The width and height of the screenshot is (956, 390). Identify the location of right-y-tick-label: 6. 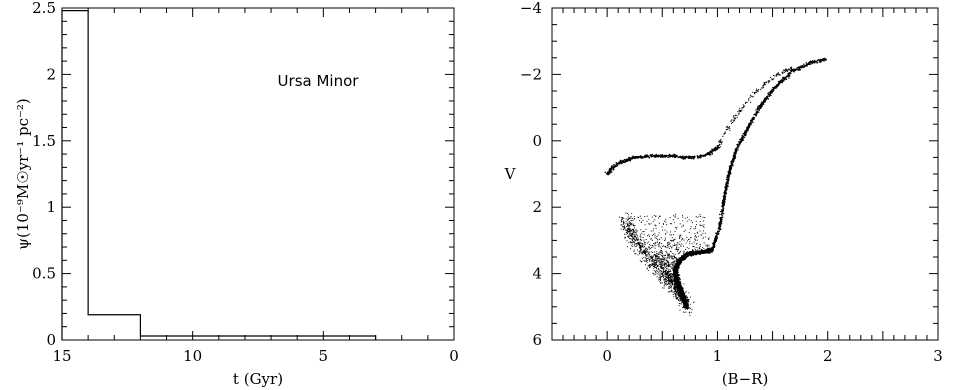
(537, 340).